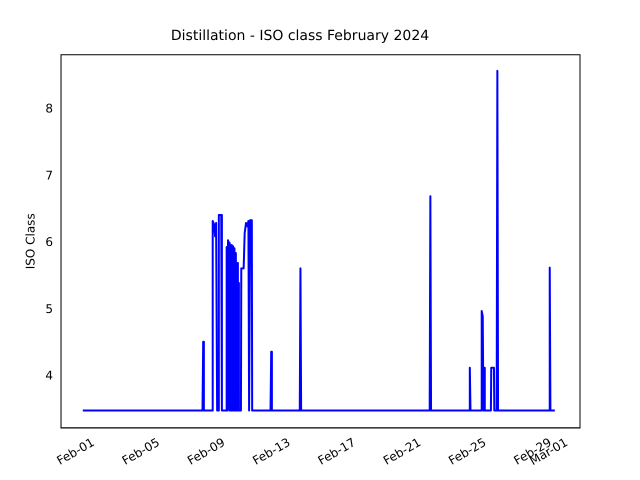  I want to click on y-tick-label: 6, so click(49, 242).